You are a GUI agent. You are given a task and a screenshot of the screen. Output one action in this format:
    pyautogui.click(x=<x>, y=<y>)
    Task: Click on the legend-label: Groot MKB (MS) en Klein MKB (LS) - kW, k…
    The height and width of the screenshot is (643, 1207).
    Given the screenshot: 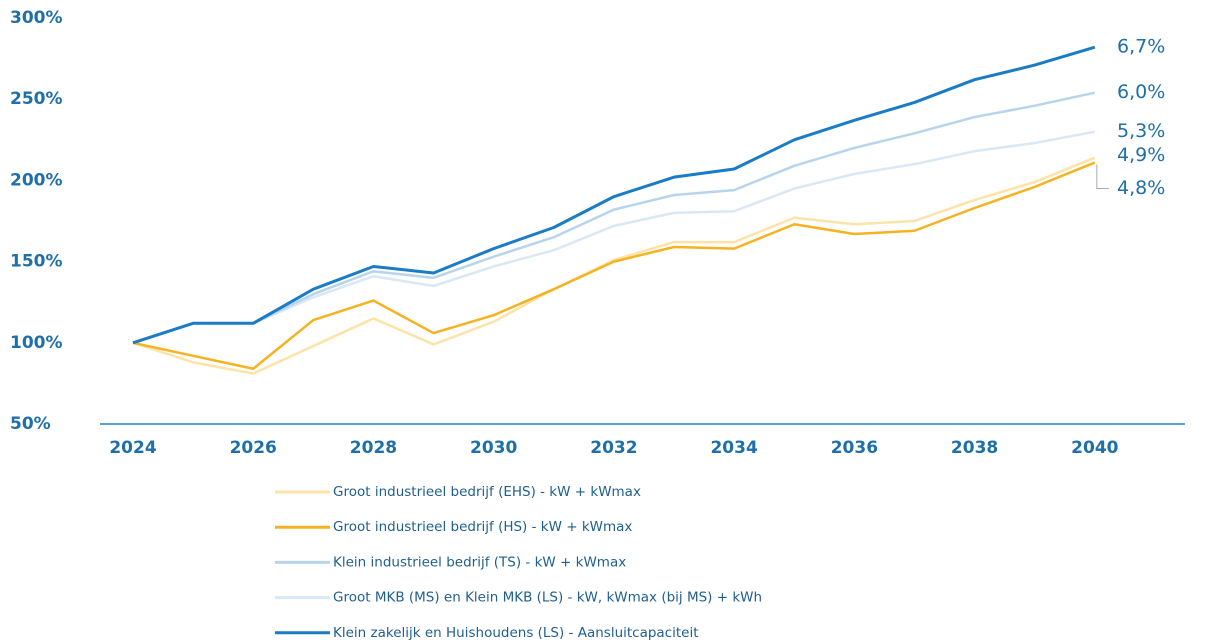 What is the action you would take?
    pyautogui.click(x=547, y=598)
    